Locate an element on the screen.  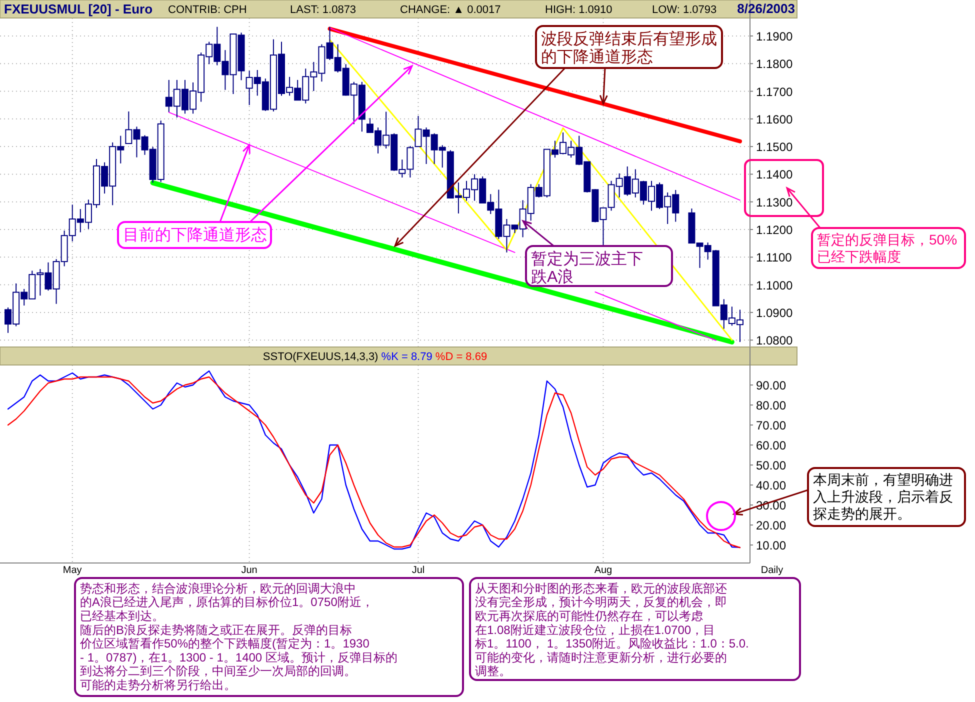
ytick: 1.1000 is located at coordinates (774, 285).